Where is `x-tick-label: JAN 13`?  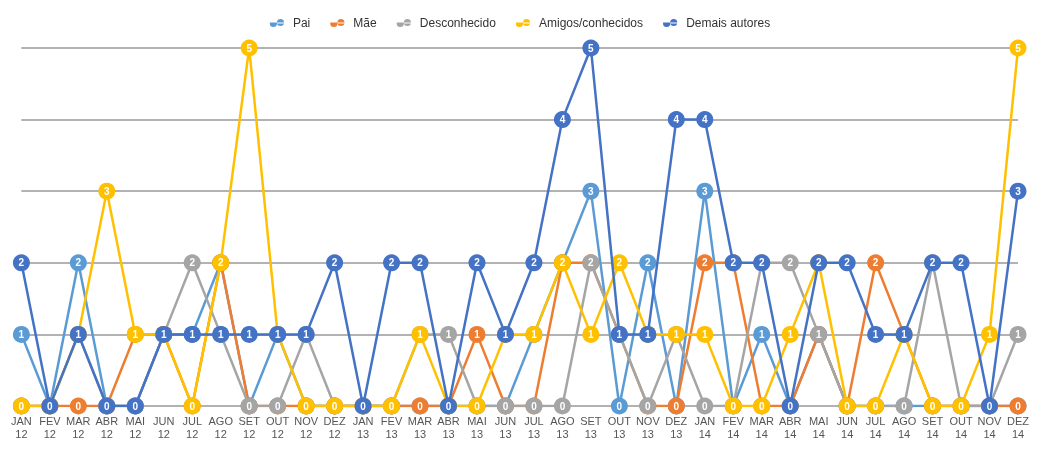
x-tick-label: JAN 13 is located at coordinates (363, 427).